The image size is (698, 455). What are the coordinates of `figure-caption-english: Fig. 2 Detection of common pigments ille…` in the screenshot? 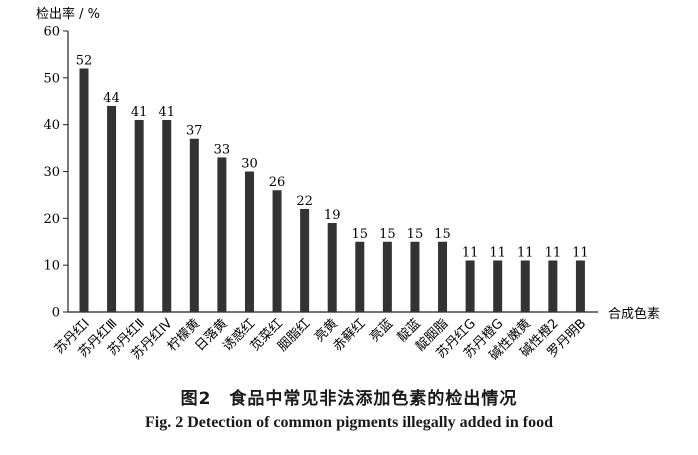 It's located at (349, 422).